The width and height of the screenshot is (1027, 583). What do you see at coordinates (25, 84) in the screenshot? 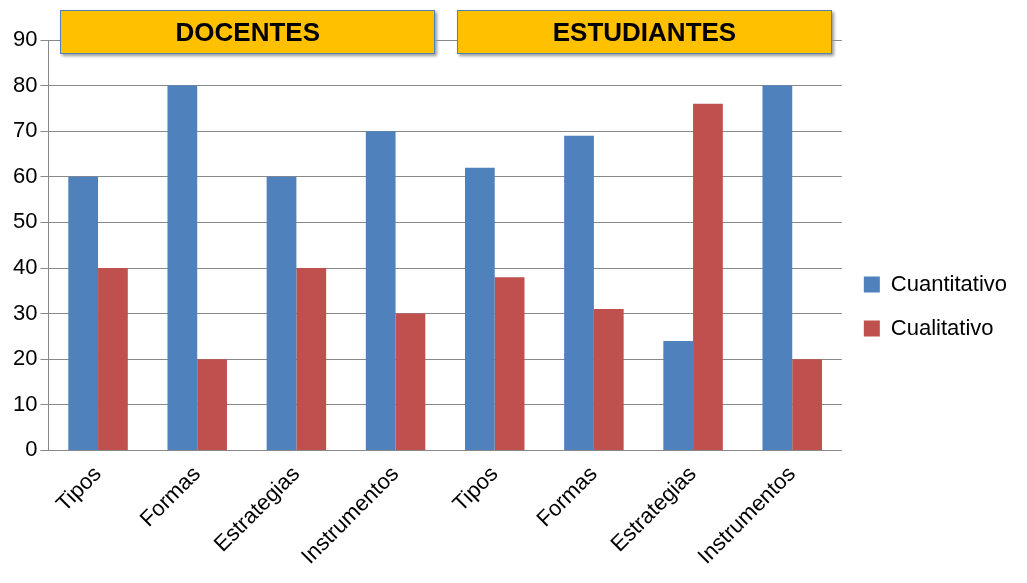
I see `y-tick-label: 80` at bounding box center [25, 84].